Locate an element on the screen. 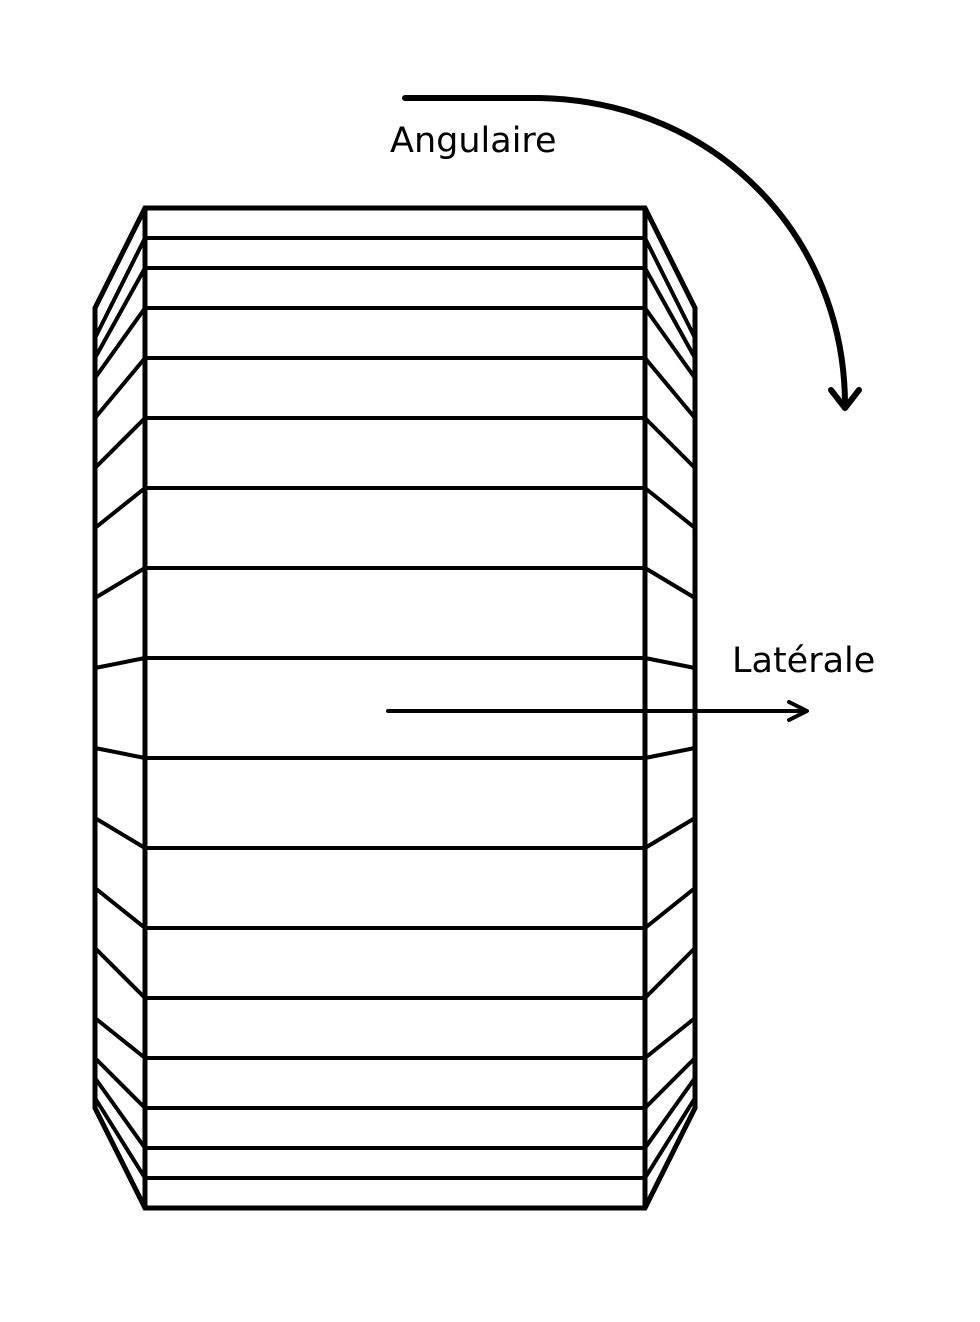 This screenshot has height=1322, width=980. lateral-arrow is located at coordinates (597, 711).